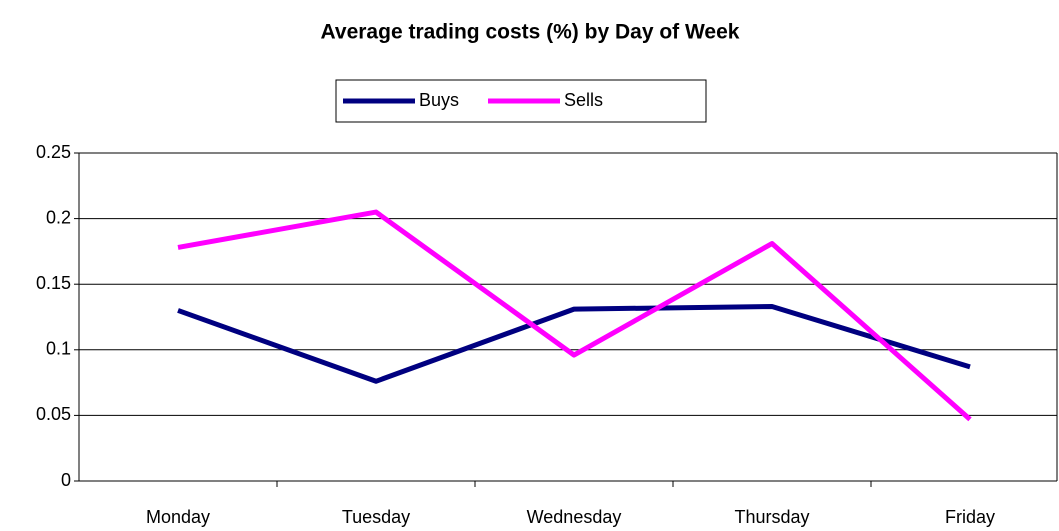  Describe the element at coordinates (574, 517) in the screenshot. I see `x-tick-label: Wednesday` at that location.